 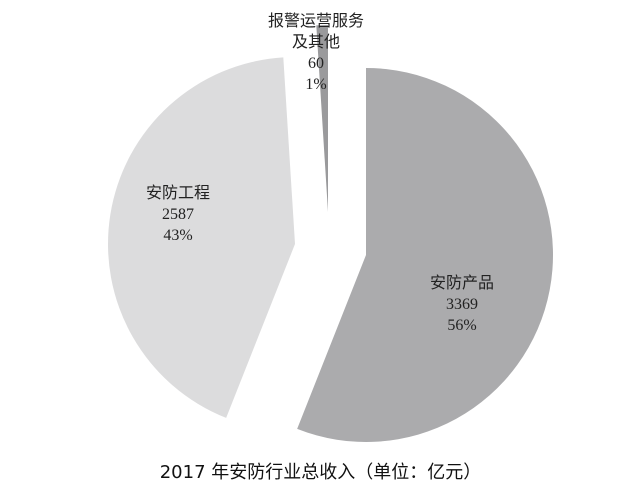 I want to click on slice-percent-label: 43%, so click(x=177, y=235).